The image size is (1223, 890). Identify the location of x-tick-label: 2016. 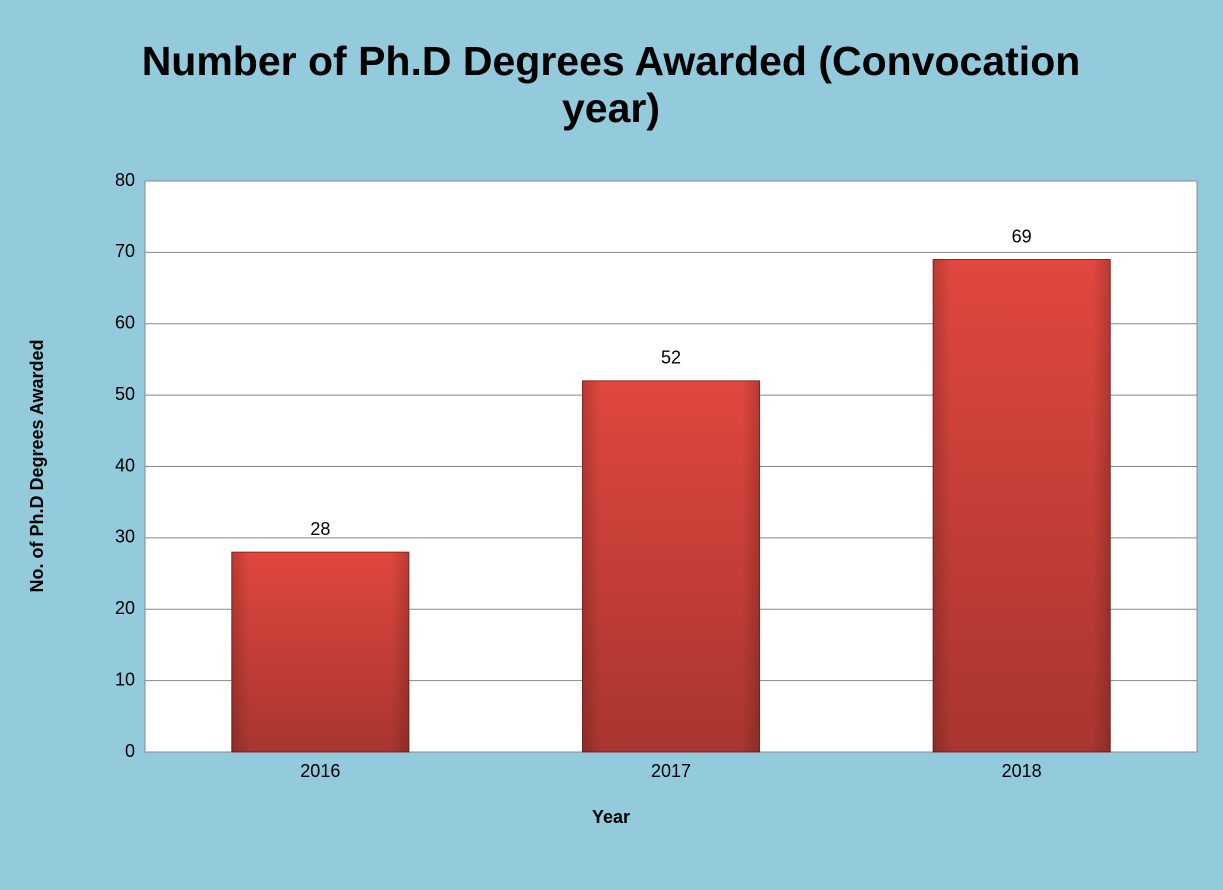
(320, 771).